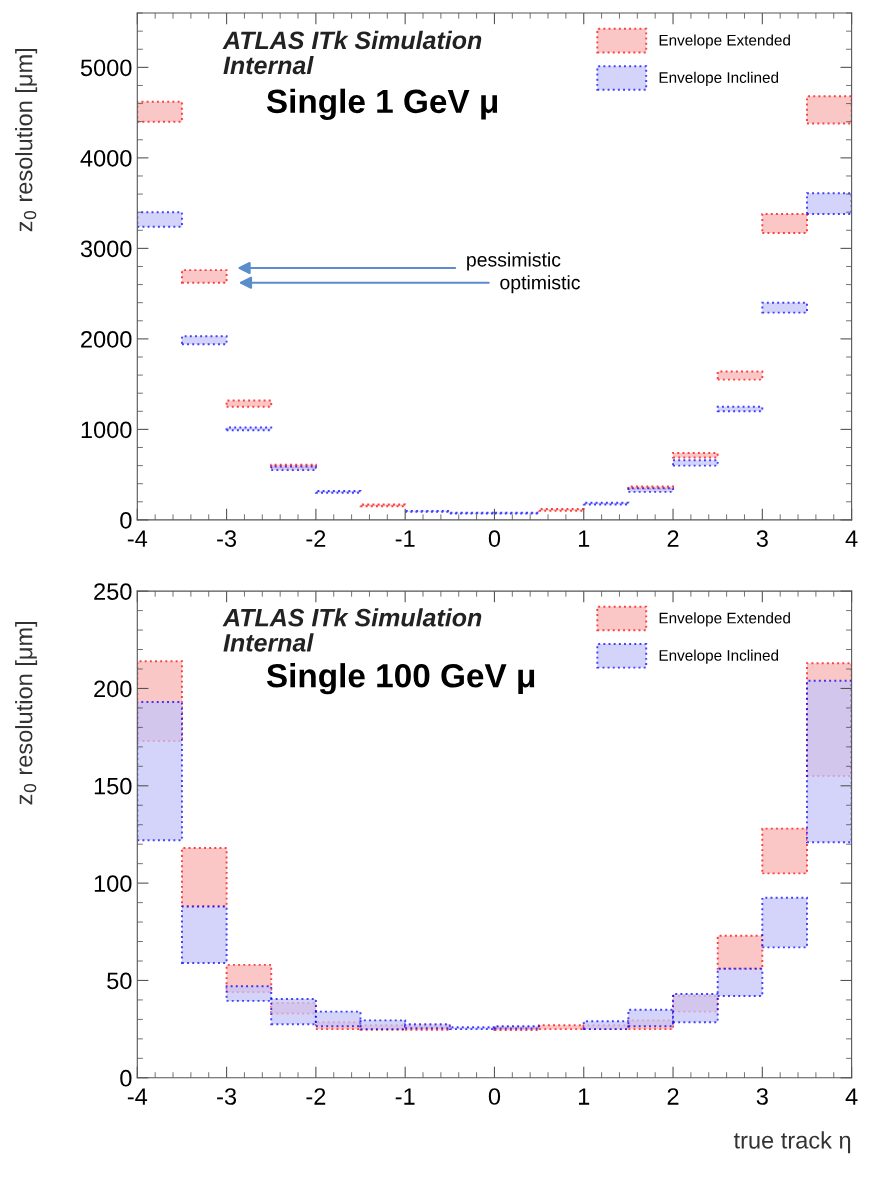  Describe the element at coordinates (792, 1142) in the screenshot. I see `x-axis-title: true track η` at that location.